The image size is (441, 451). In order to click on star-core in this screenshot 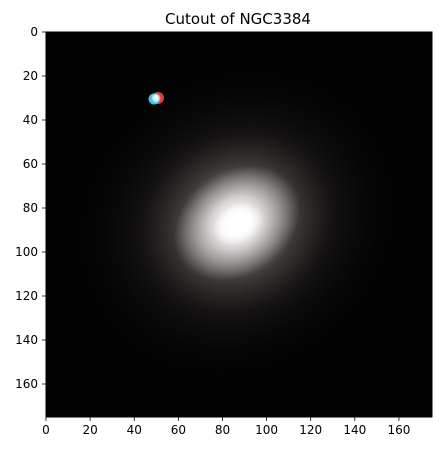, I will do `click(156, 98)`.